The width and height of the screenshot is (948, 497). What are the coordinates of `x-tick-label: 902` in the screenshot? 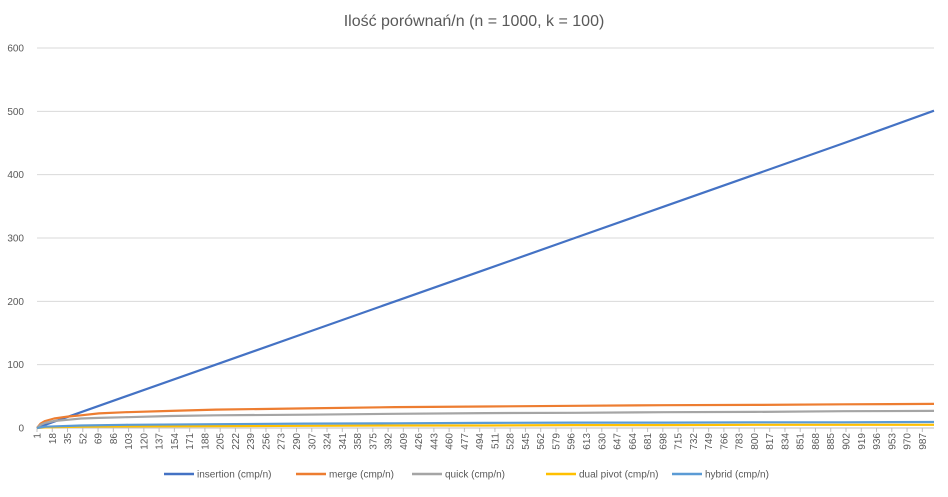 It's located at (847, 441).